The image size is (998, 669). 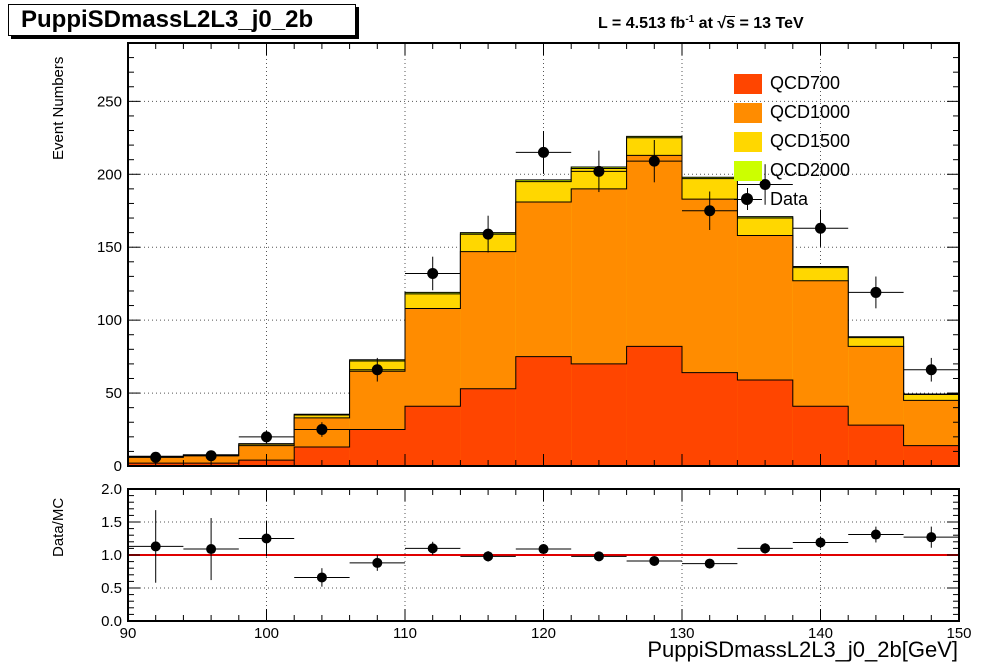 I want to click on legend-label-data: Data, so click(x=789, y=199).